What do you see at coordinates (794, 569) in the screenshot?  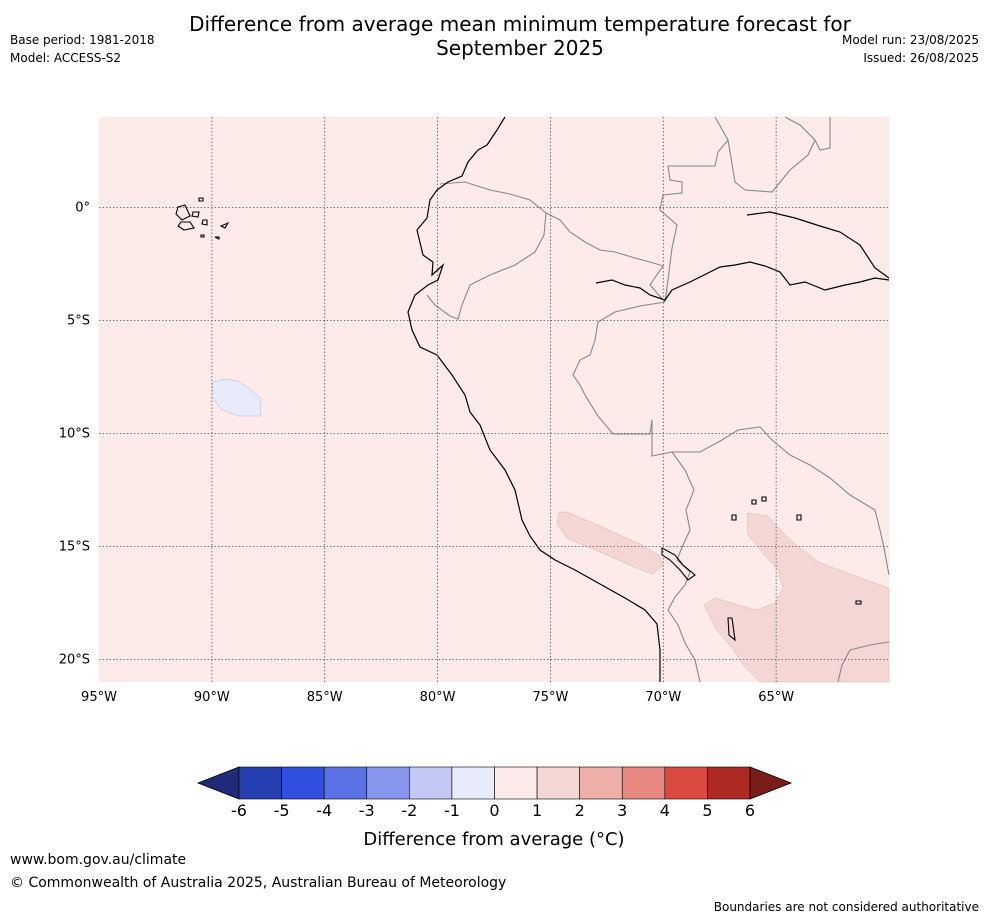 I see `lakes-bolivia` at bounding box center [794, 569].